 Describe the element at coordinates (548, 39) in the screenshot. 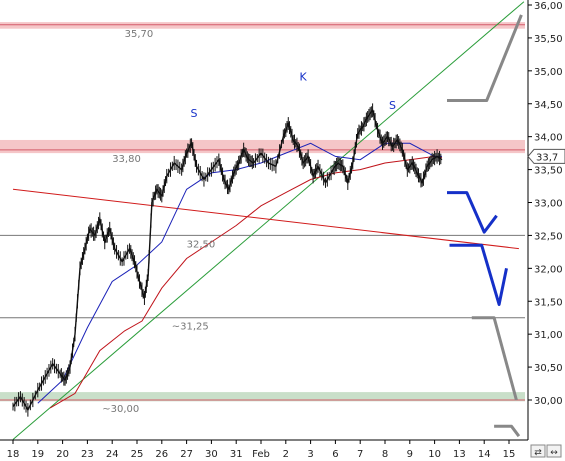

I see `y-tick-label: 35,50` at that location.